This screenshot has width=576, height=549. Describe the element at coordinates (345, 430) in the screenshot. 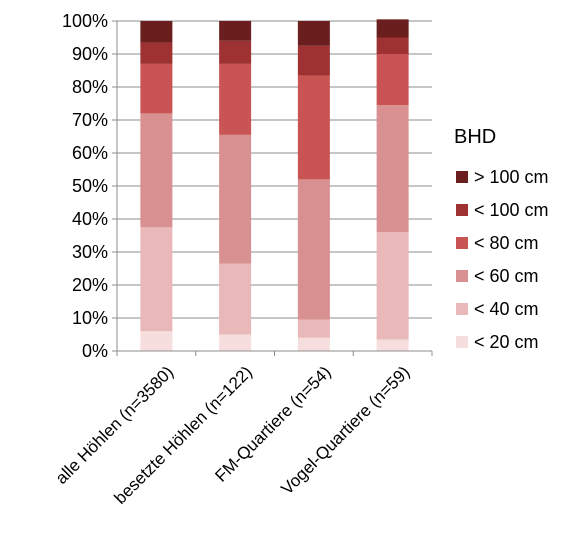

I see `x-category-label: Vogel-Quartiere (n=59)` at that location.